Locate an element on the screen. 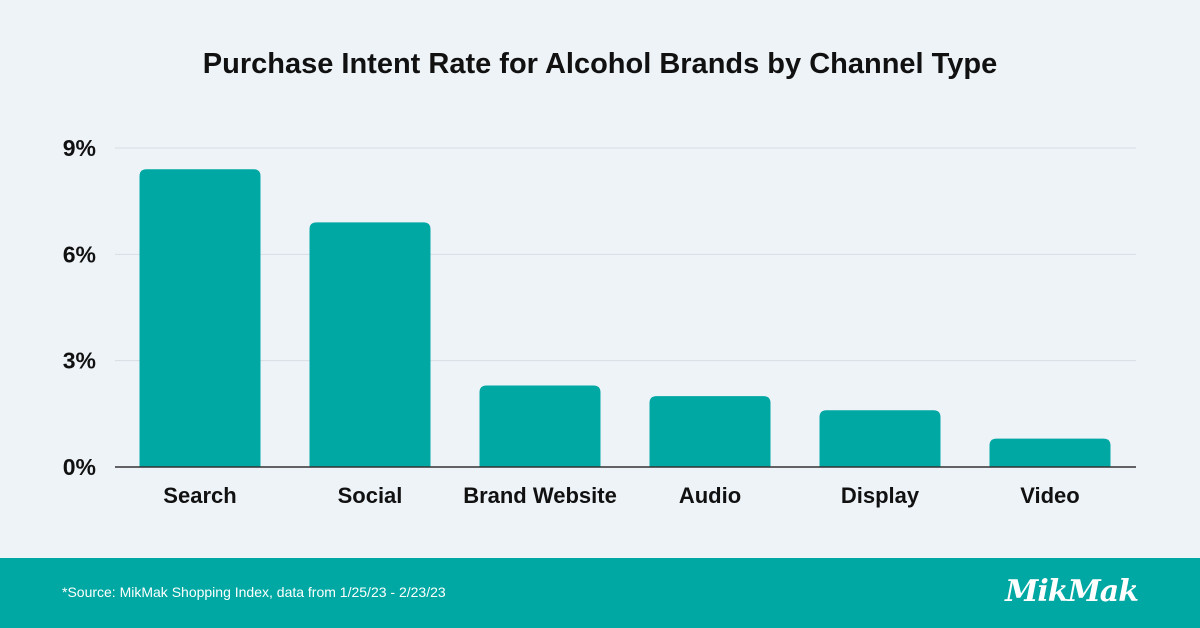 This screenshot has height=628, width=1200. y-tick-label: 9% is located at coordinates (79, 148).